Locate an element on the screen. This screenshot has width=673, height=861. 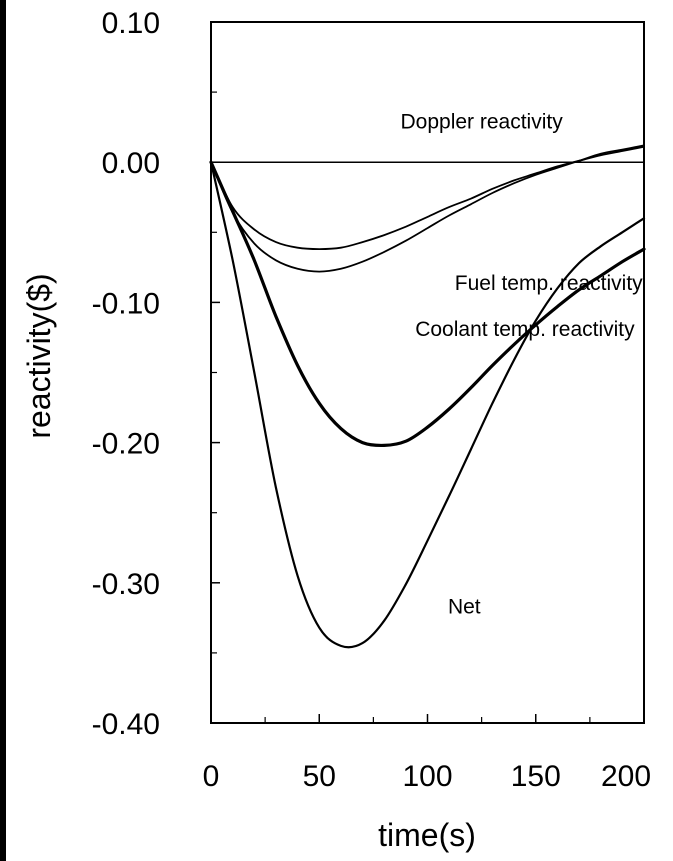
x-tick-labels: 0 50 100 150 200 is located at coordinates (427, 776).